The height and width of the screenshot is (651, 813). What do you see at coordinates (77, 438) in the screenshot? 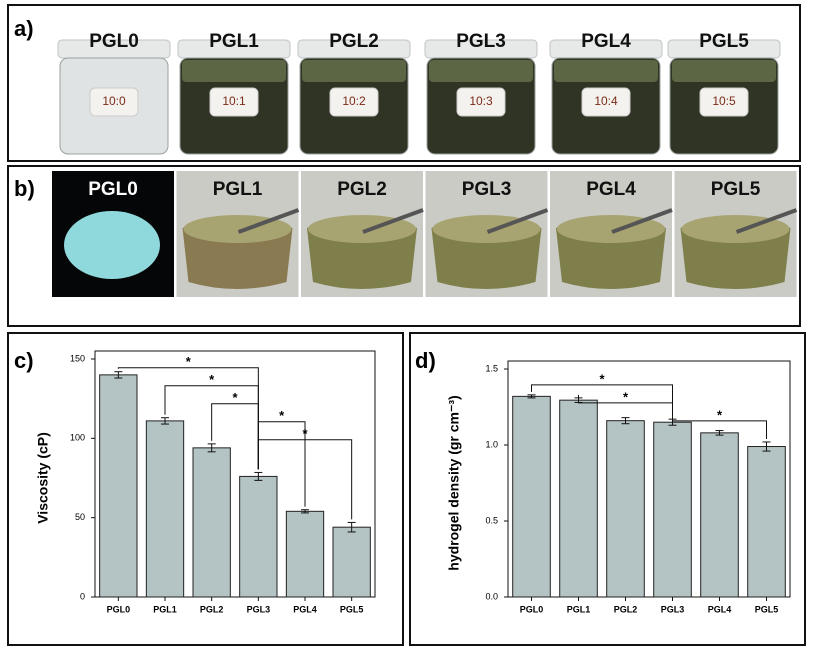
I see `y-tick-label: 100` at bounding box center [77, 438].